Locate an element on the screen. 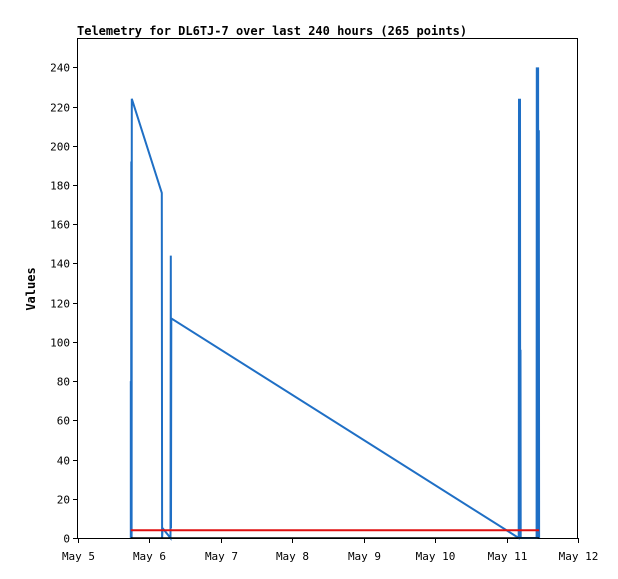 This screenshot has width=618, height=579. x-tick-label: May 9 is located at coordinates (364, 556).